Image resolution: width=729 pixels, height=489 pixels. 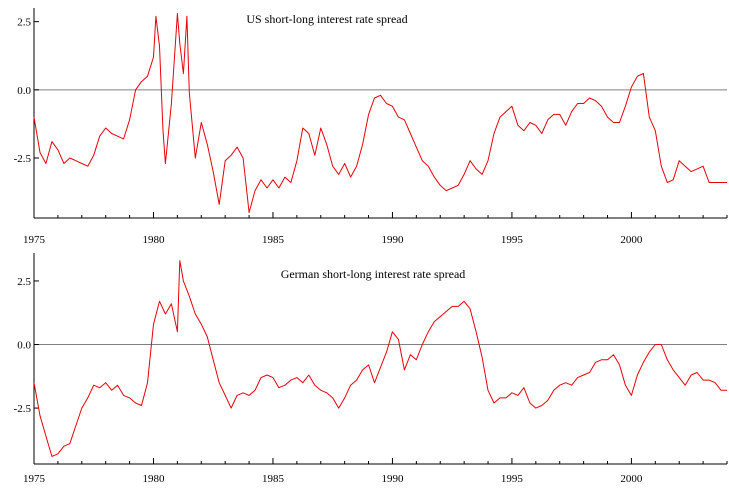 What do you see at coordinates (326, 19) in the screenshot?
I see `us-spread-title: US short-long interest rate spread` at bounding box center [326, 19].